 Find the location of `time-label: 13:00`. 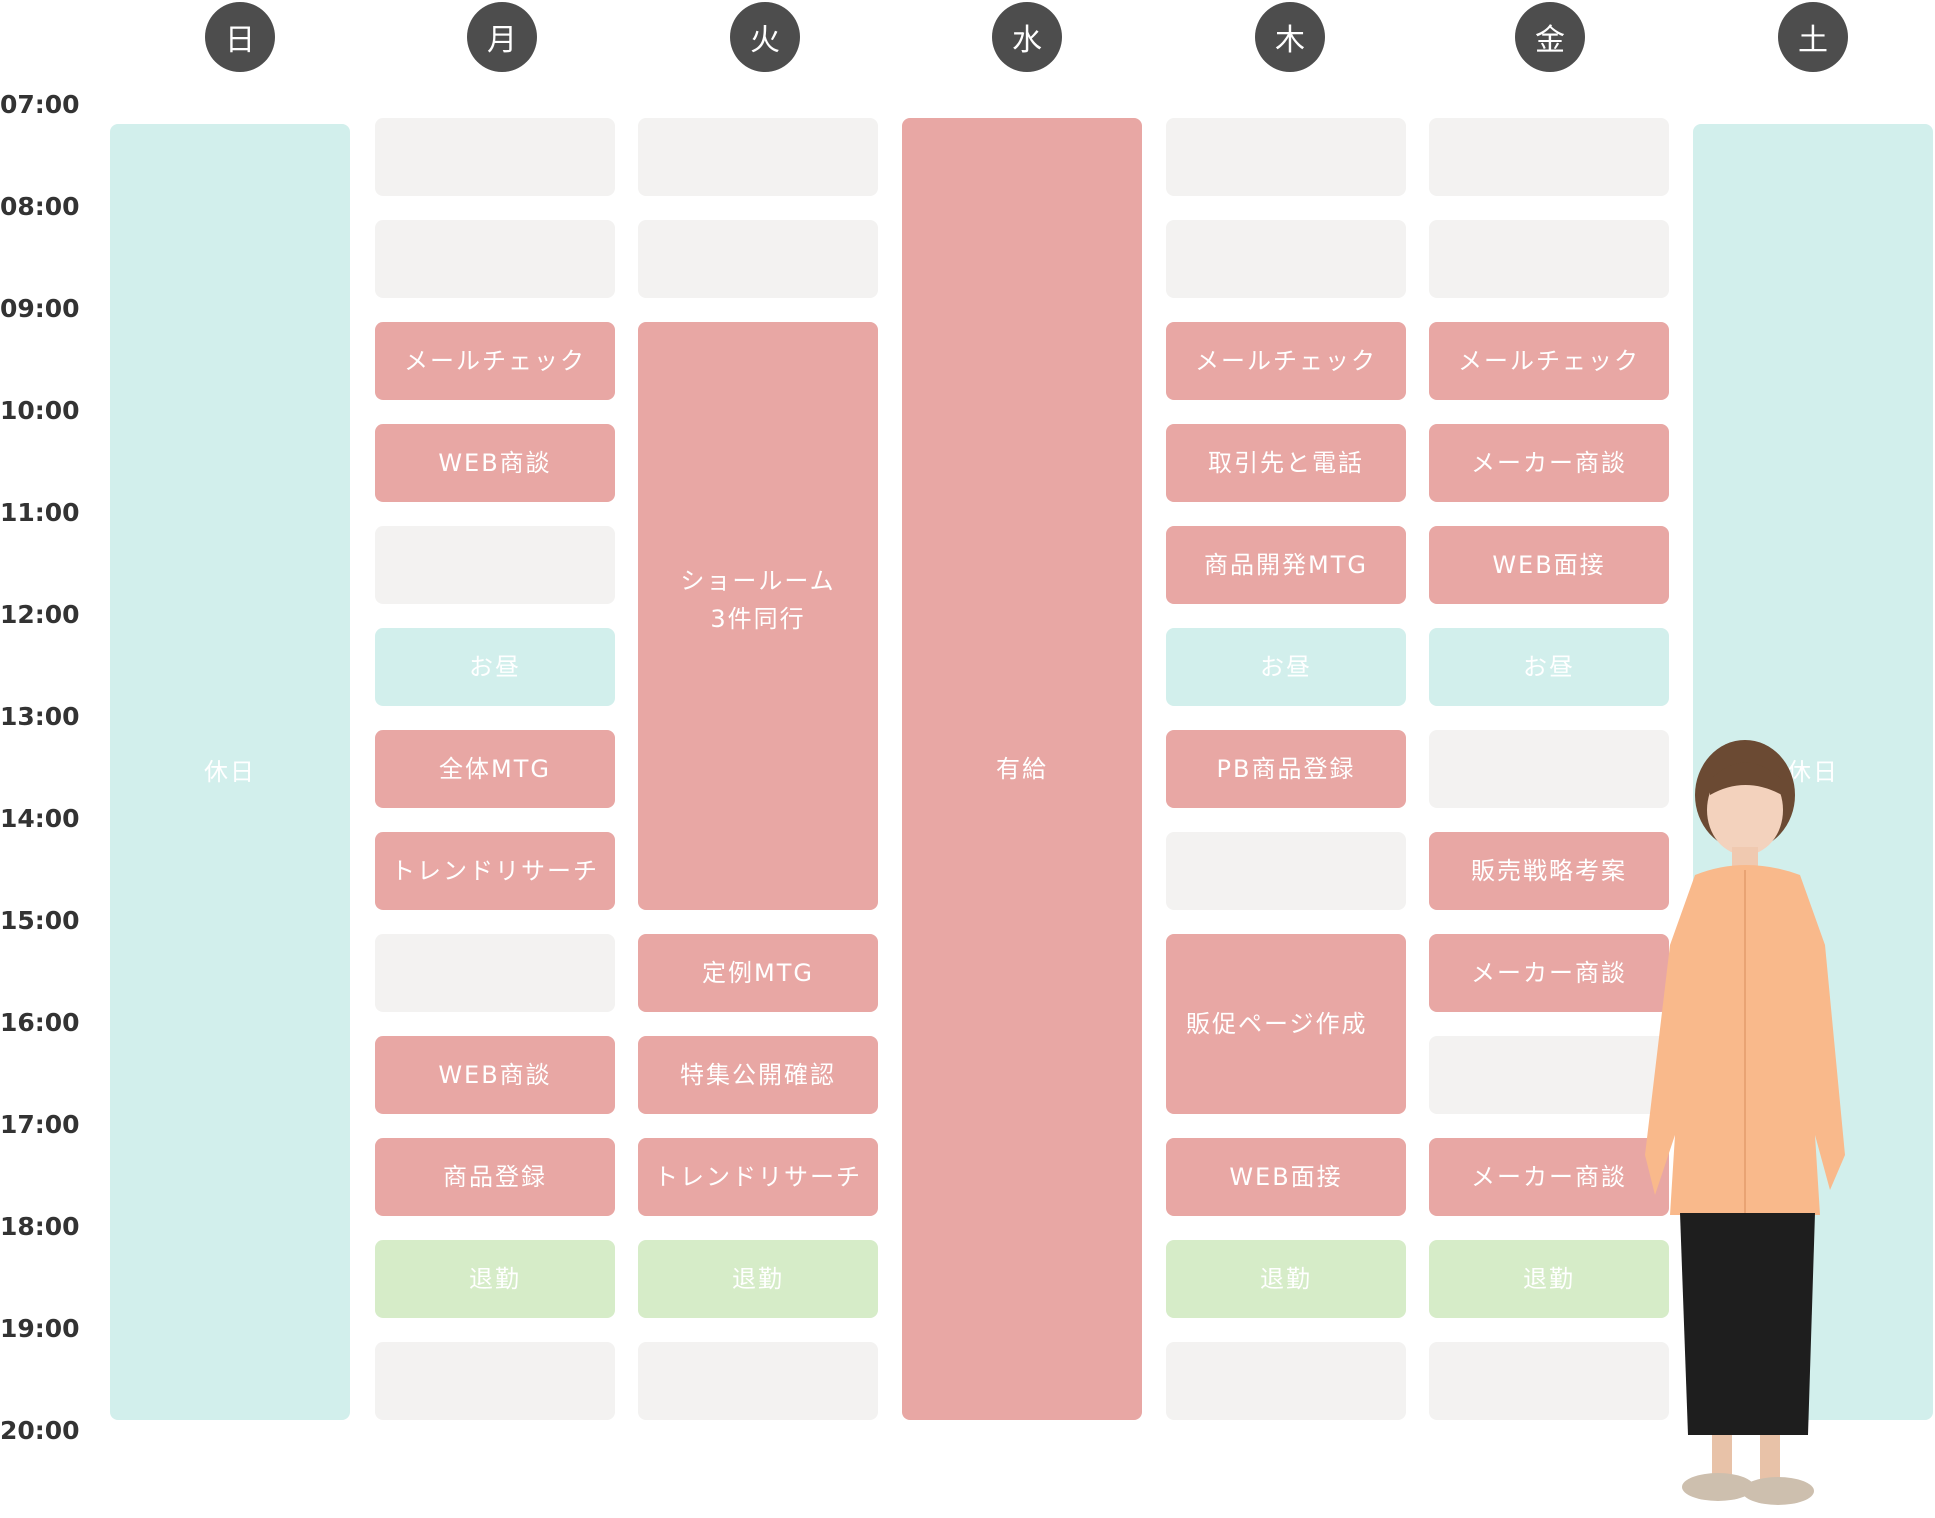

time-label: 13:00 is located at coordinates (40, 716).